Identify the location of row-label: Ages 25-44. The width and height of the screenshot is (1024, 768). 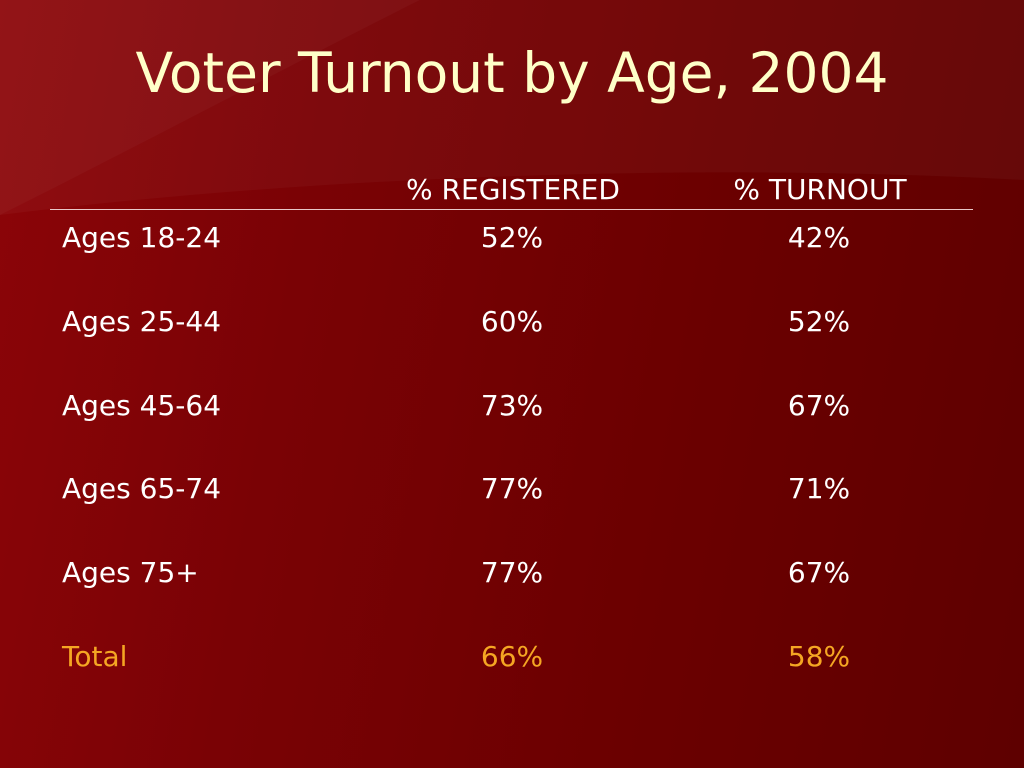
(142, 321).